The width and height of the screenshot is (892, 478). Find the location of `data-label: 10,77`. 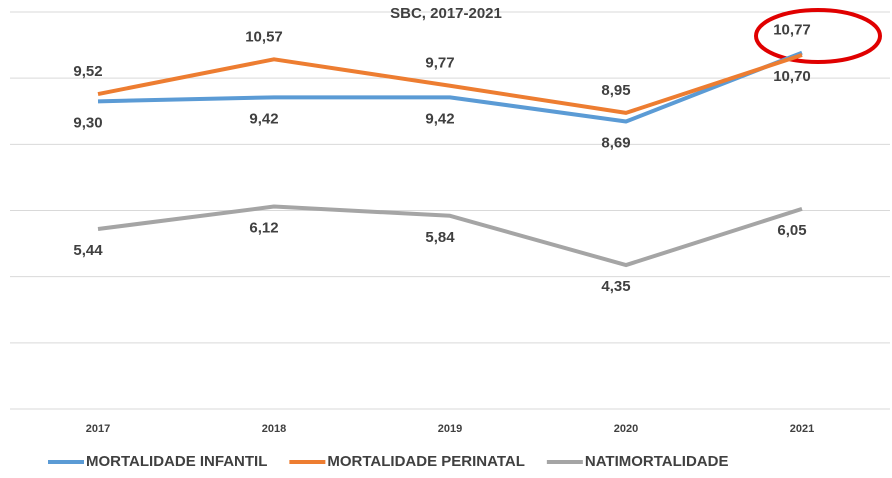

data-label: 10,77 is located at coordinates (792, 30).